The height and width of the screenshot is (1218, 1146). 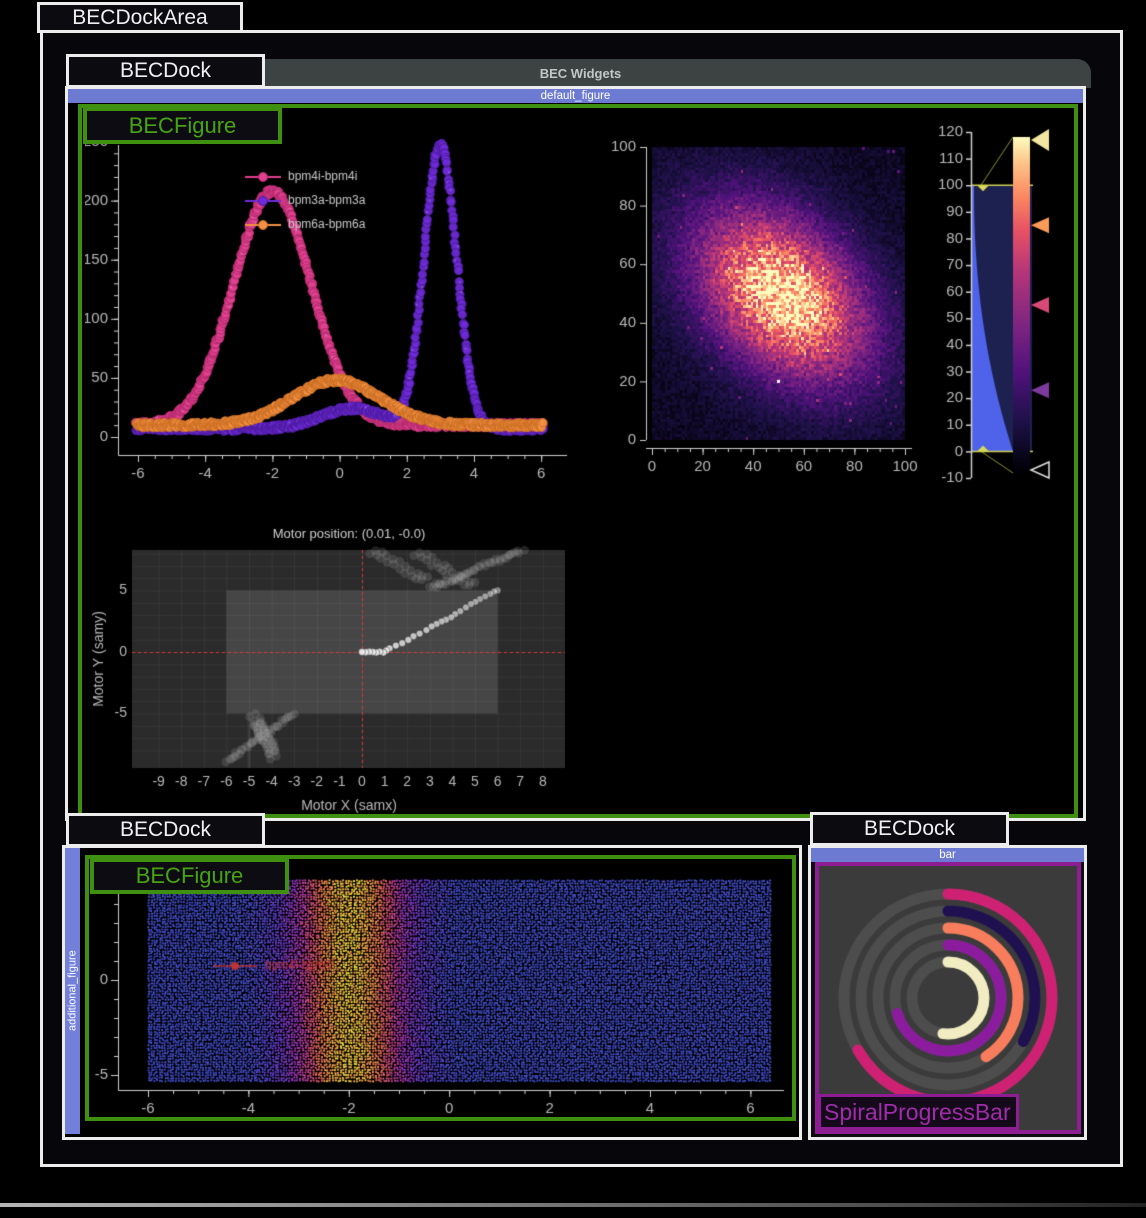 I want to click on top-dock-title-bar: default_figure, so click(x=575, y=96).